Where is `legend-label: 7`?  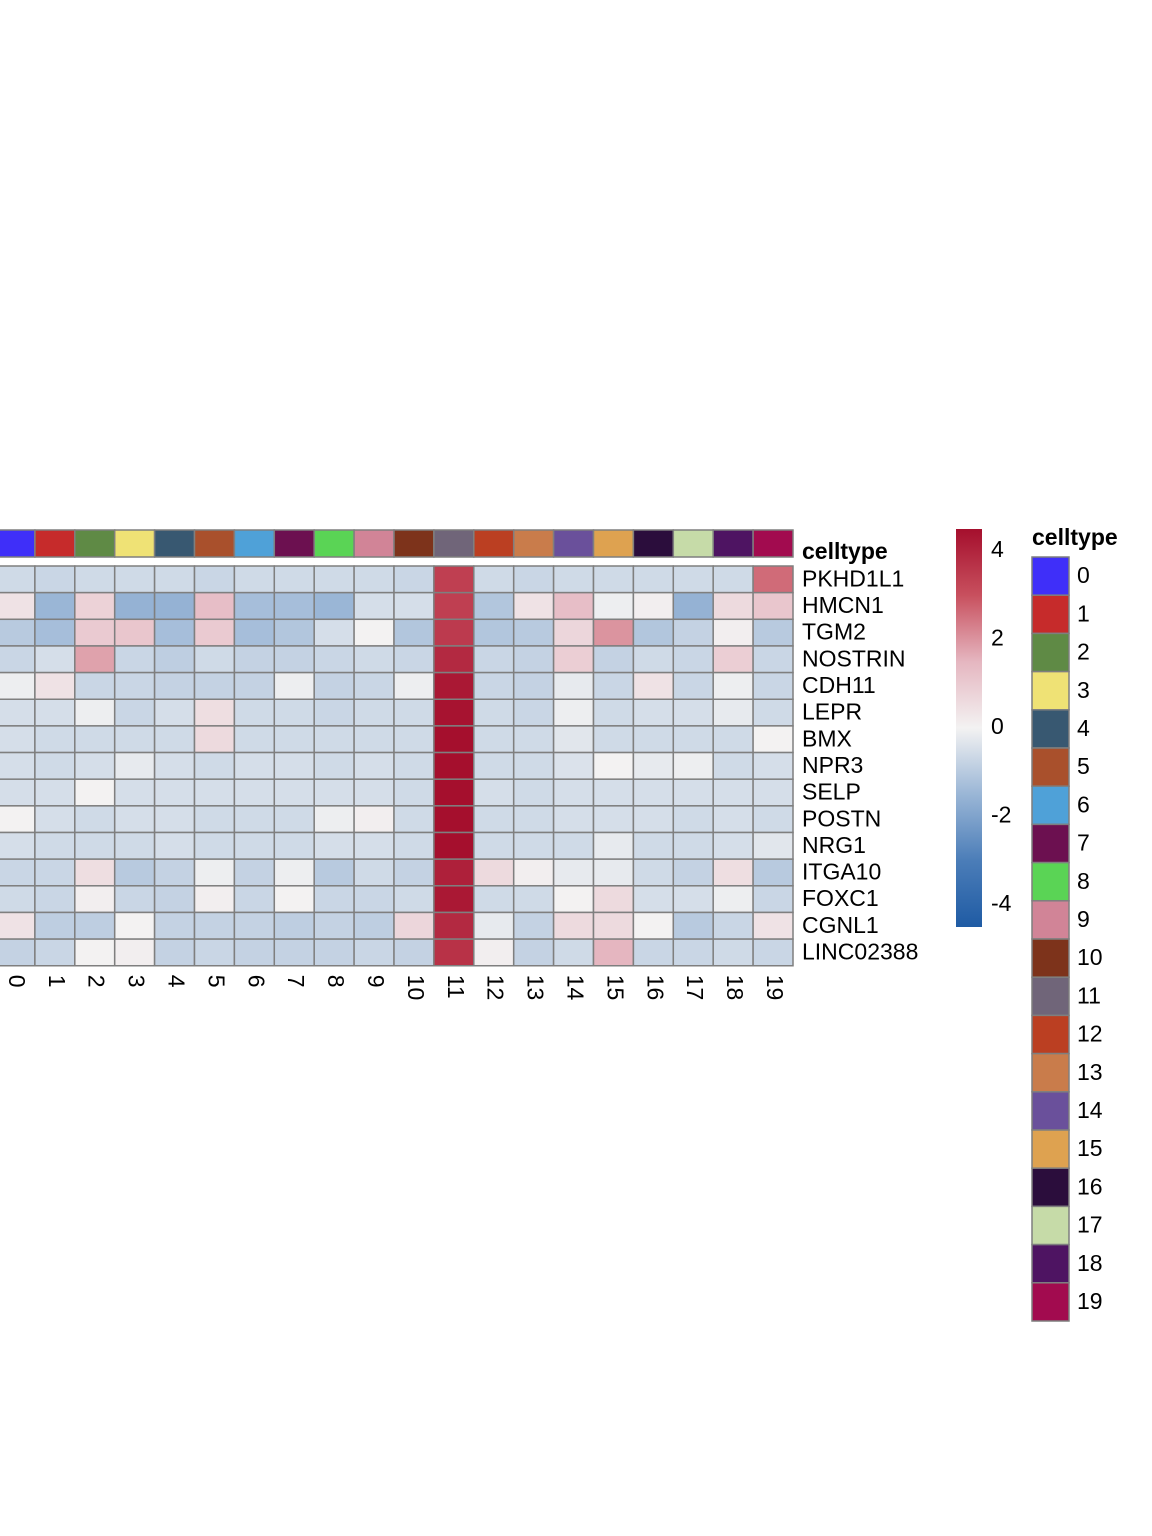 legend-label: 7 is located at coordinates (1083, 843).